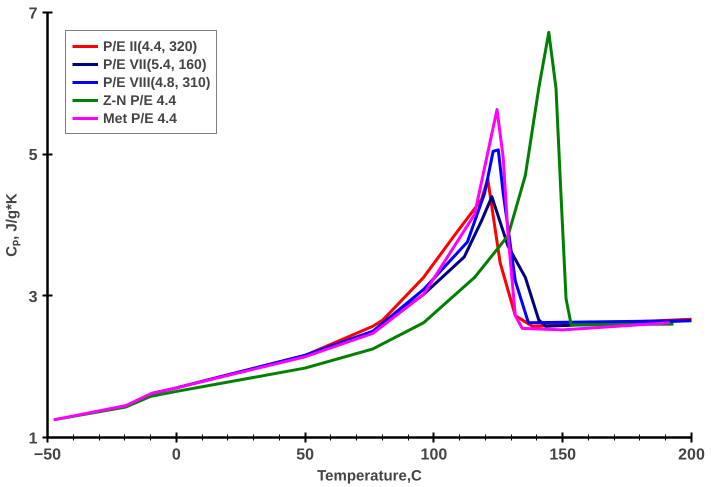 This screenshot has height=487, width=711. What do you see at coordinates (33, 439) in the screenshot?
I see `y-tick-label: 1` at bounding box center [33, 439].